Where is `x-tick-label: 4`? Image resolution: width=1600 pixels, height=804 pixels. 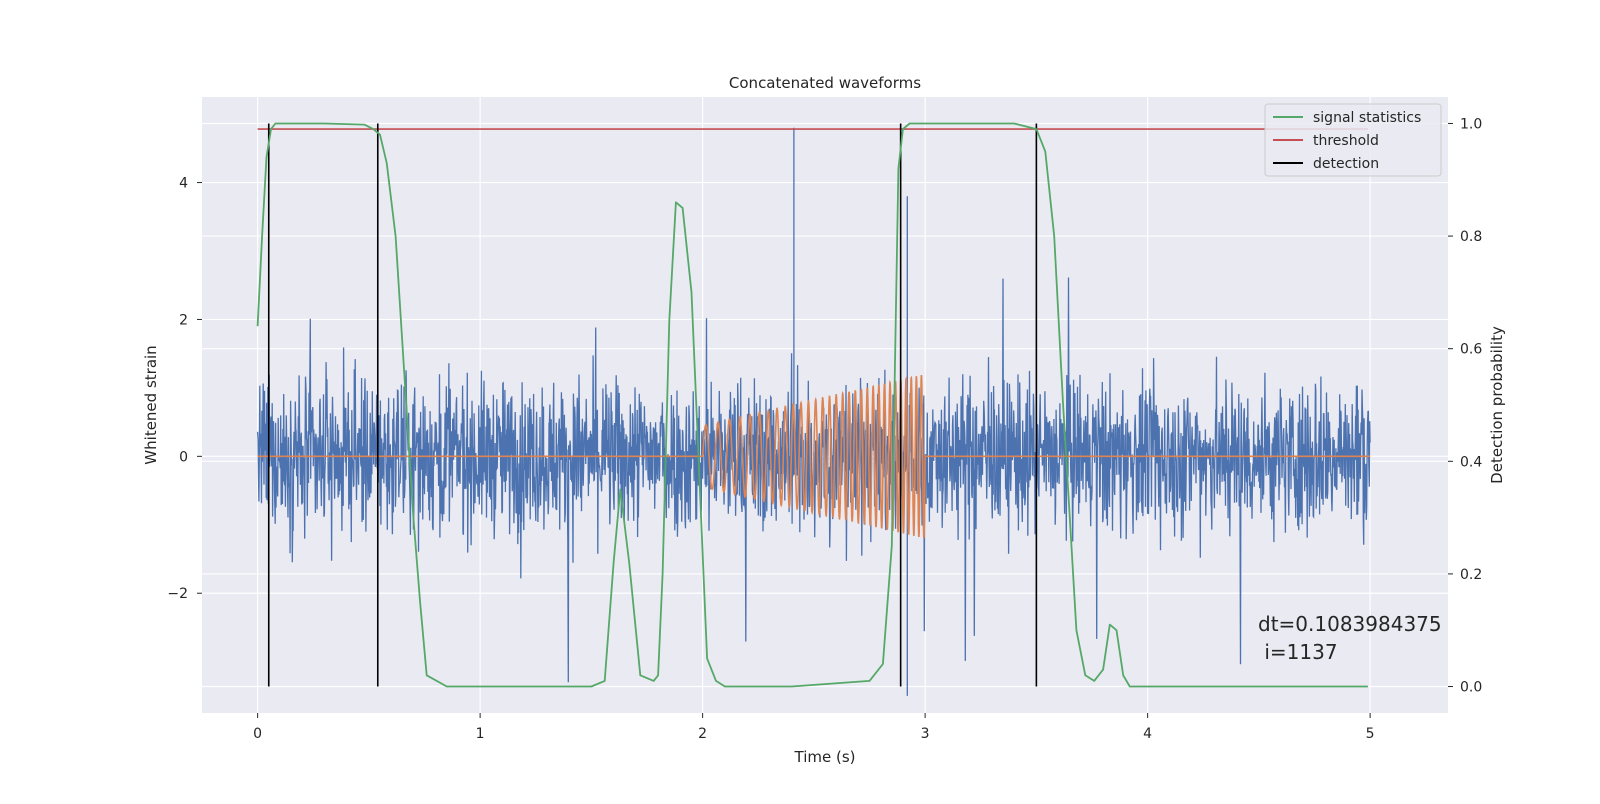 x-tick-label: 4 is located at coordinates (1147, 734).